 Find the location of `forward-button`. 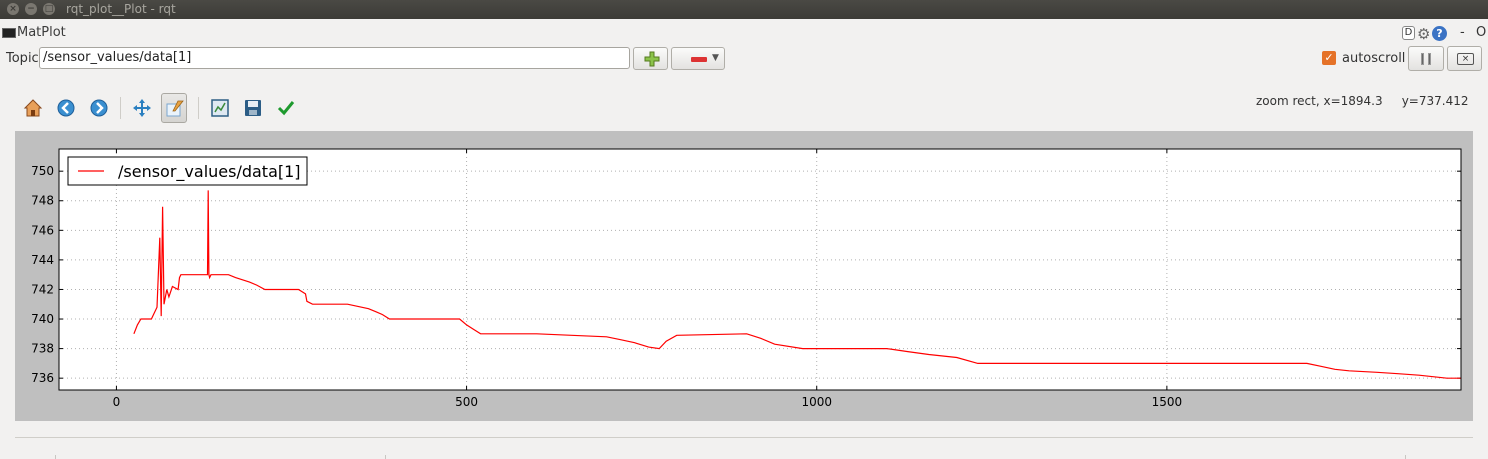

forward-button is located at coordinates (99, 108).